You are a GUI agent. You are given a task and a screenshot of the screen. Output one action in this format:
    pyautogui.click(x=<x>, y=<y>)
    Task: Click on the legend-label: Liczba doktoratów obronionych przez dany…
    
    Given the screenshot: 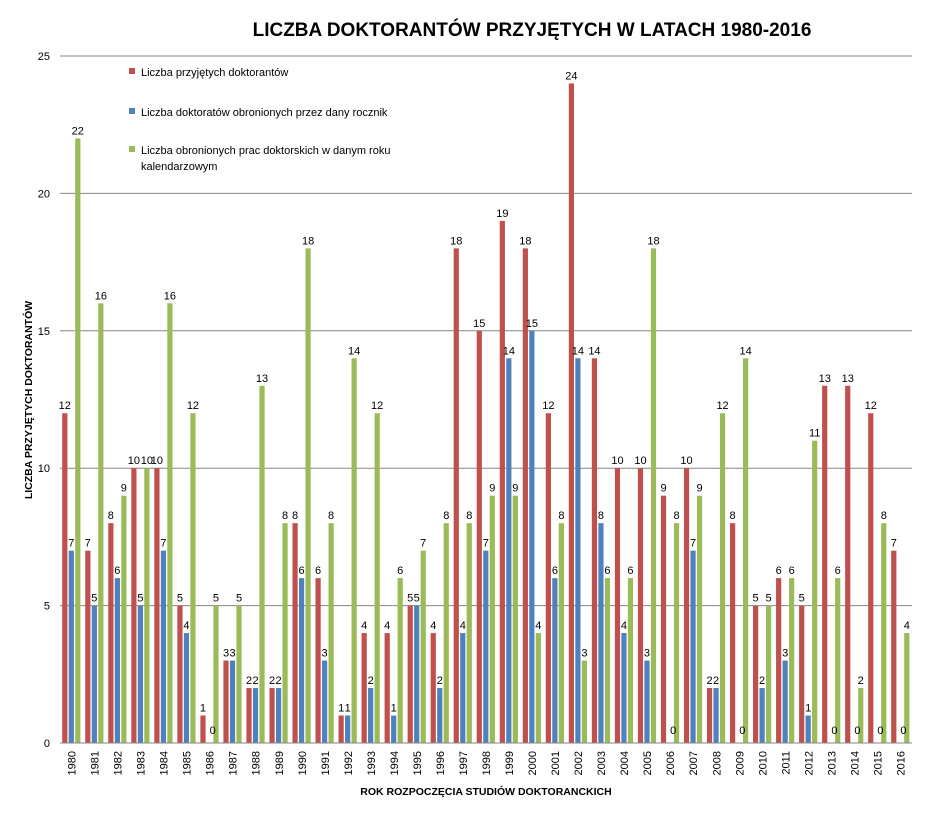 What is the action you would take?
    pyautogui.click(x=264, y=113)
    